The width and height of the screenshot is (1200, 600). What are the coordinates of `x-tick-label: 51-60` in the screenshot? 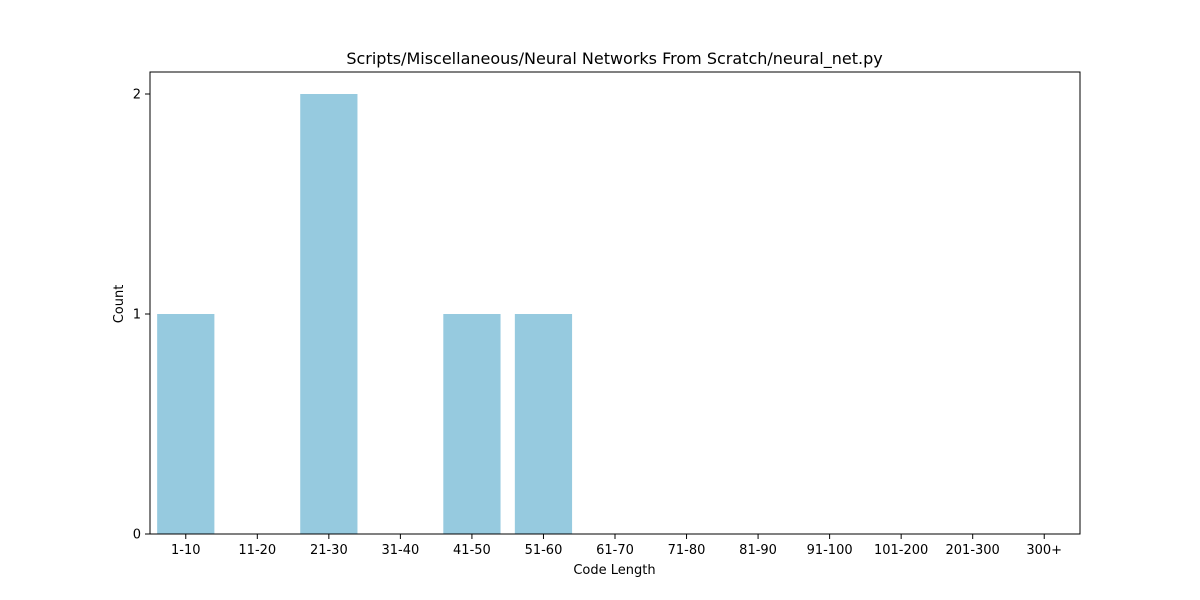 It's located at (544, 550).